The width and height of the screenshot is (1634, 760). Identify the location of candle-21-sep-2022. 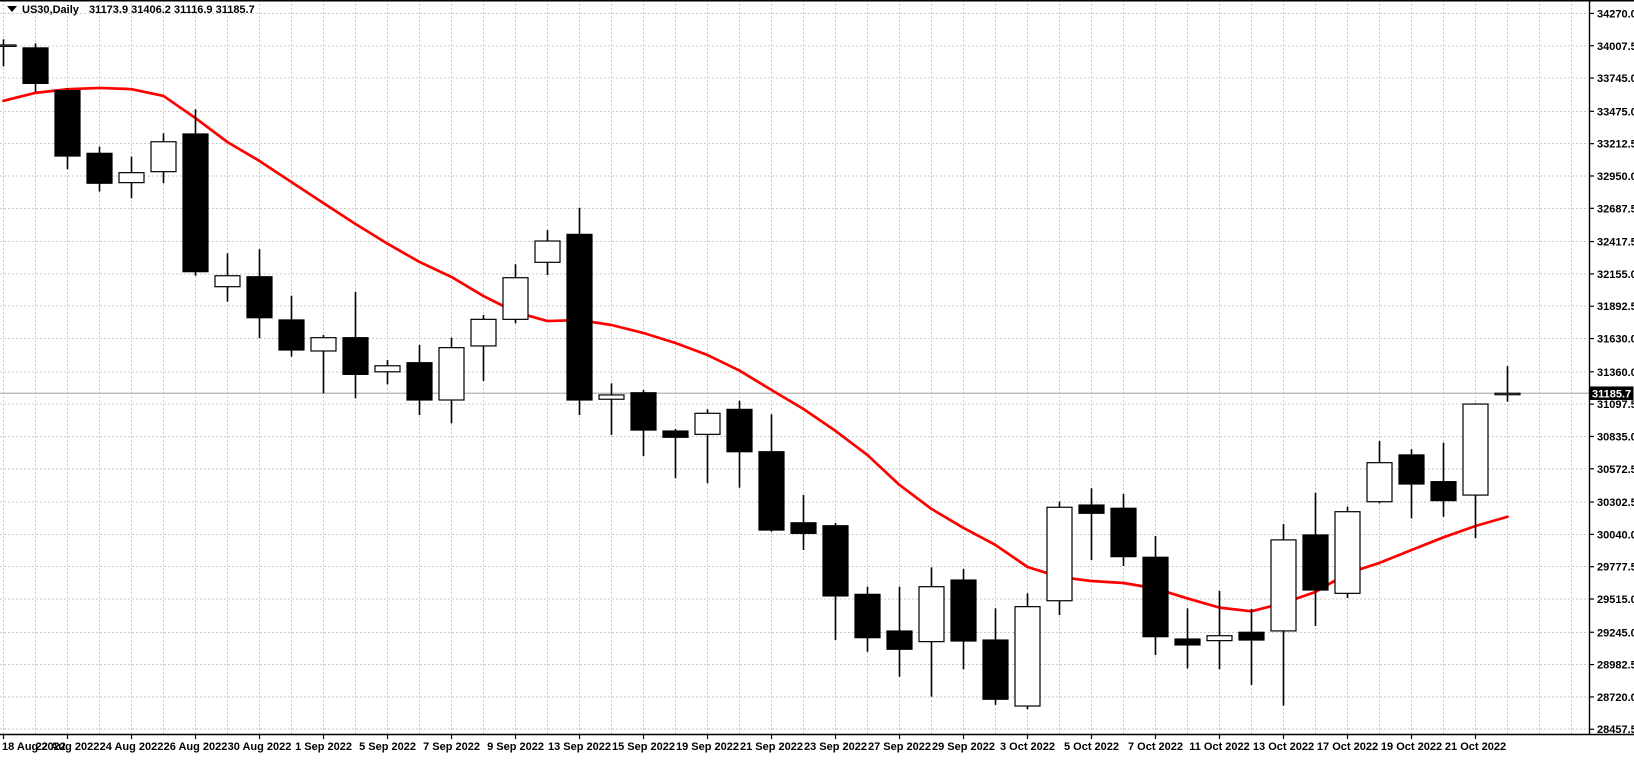
(771, 473).